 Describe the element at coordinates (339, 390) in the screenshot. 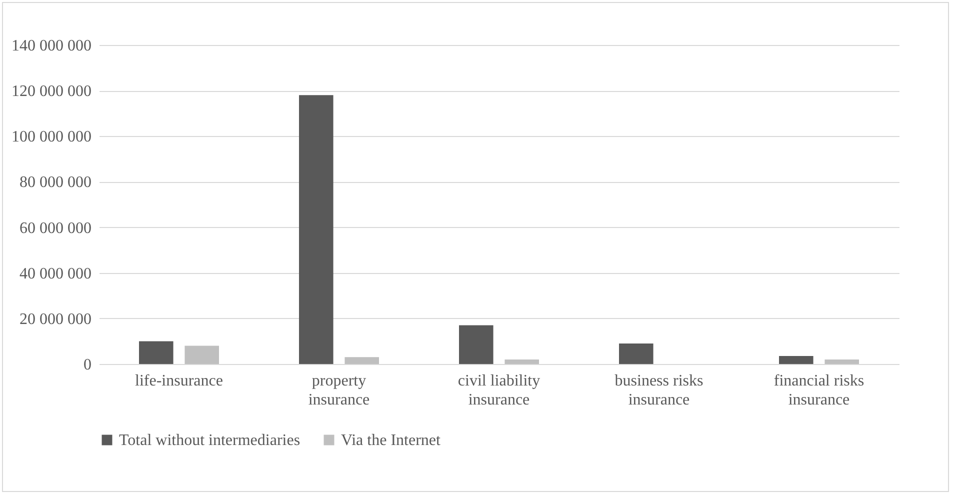

I see `x-tick-label: property insurance` at that location.